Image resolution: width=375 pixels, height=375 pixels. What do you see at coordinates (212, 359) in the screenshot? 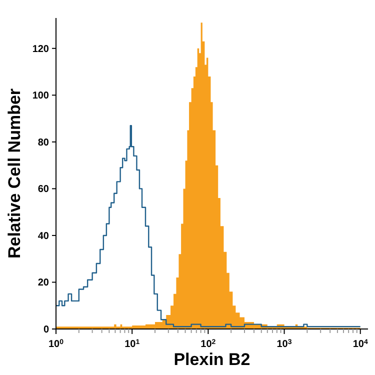
I see `x-axis-title: Plexin B2` at bounding box center [212, 359].